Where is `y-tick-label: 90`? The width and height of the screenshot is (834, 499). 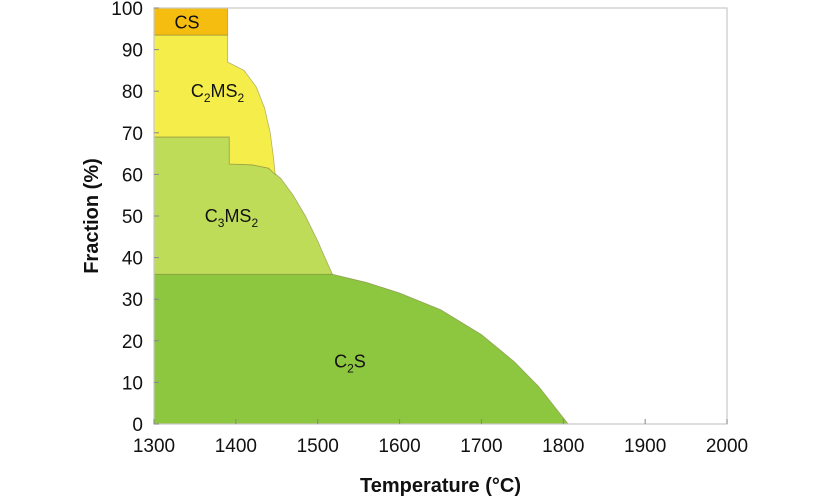 y-tick-label: 90 is located at coordinates (132, 51).